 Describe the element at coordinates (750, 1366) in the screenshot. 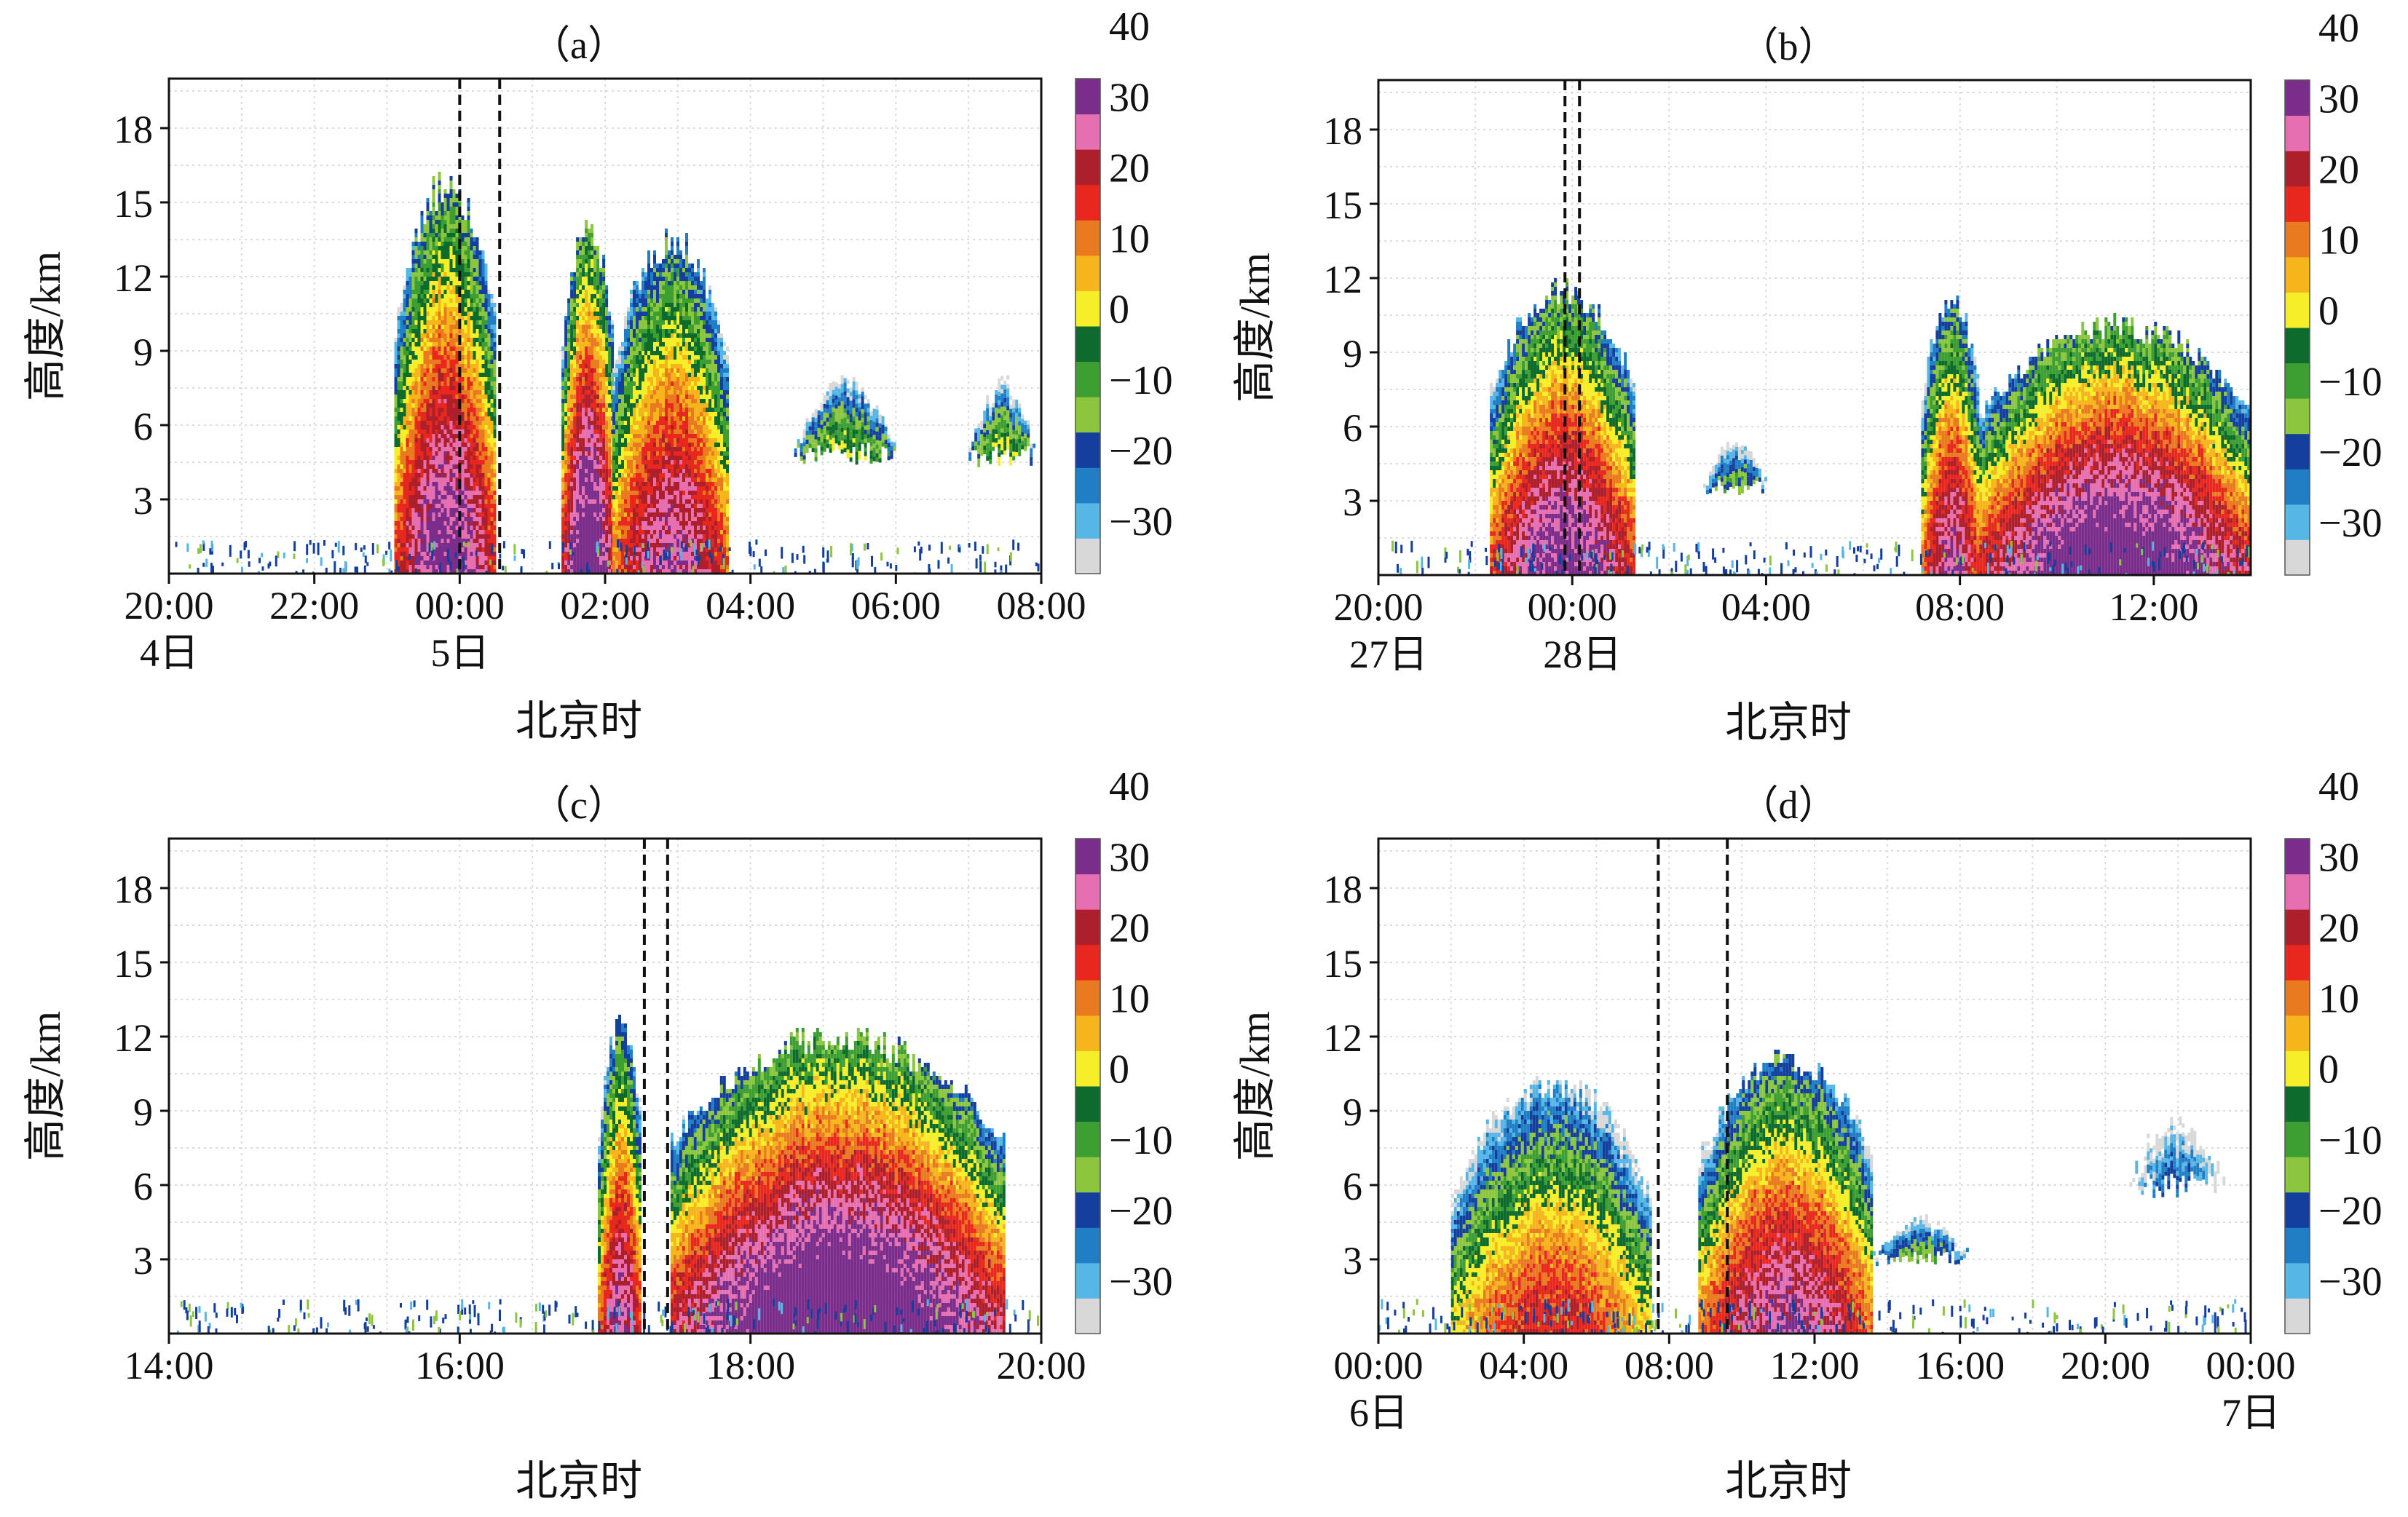

I see `x-tick-label: 18:00` at that location.